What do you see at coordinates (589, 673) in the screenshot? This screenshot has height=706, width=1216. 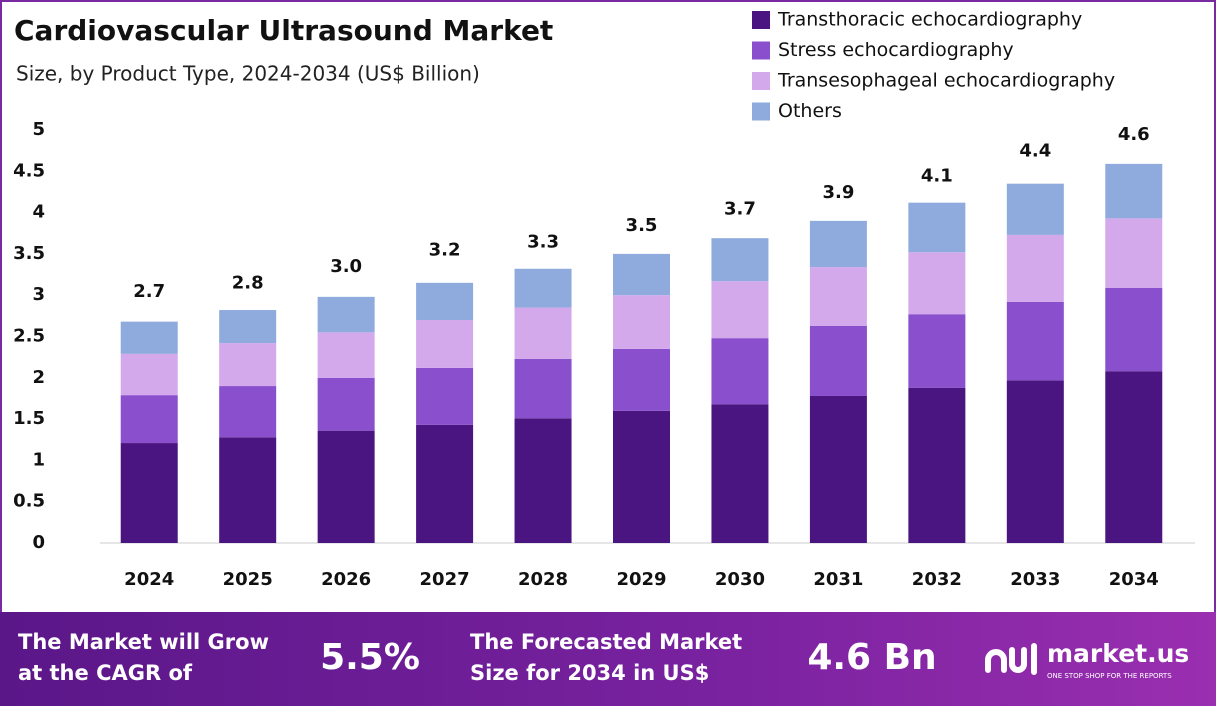 I see `forecast-text: Size for 2034 in US$` at bounding box center [589, 673].